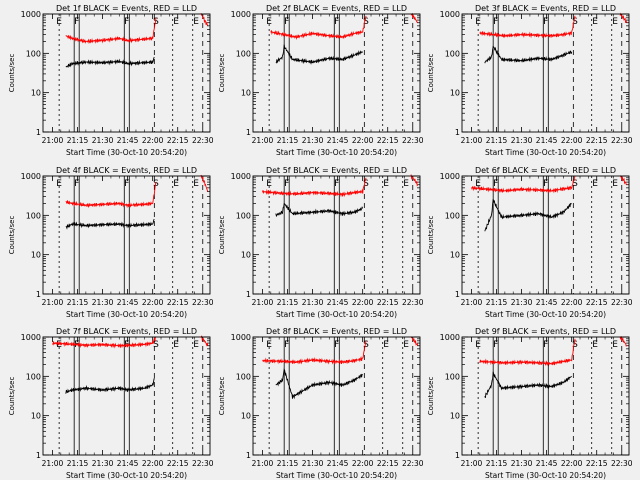 The width and height of the screenshot is (640, 480). I want to click on chart-title: Det 3f BLACK = Events, RED = LLD, so click(545, 8).